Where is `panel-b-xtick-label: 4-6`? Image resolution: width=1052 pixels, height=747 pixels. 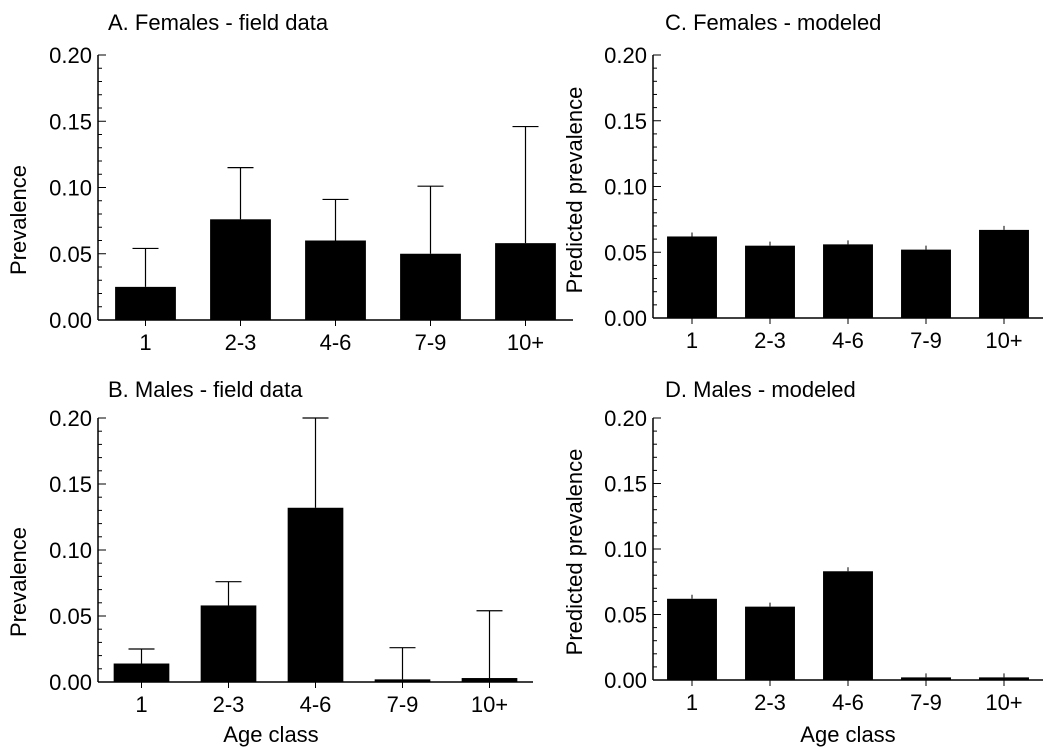 panel-b-xtick-label: 4-6 is located at coordinates (316, 704).